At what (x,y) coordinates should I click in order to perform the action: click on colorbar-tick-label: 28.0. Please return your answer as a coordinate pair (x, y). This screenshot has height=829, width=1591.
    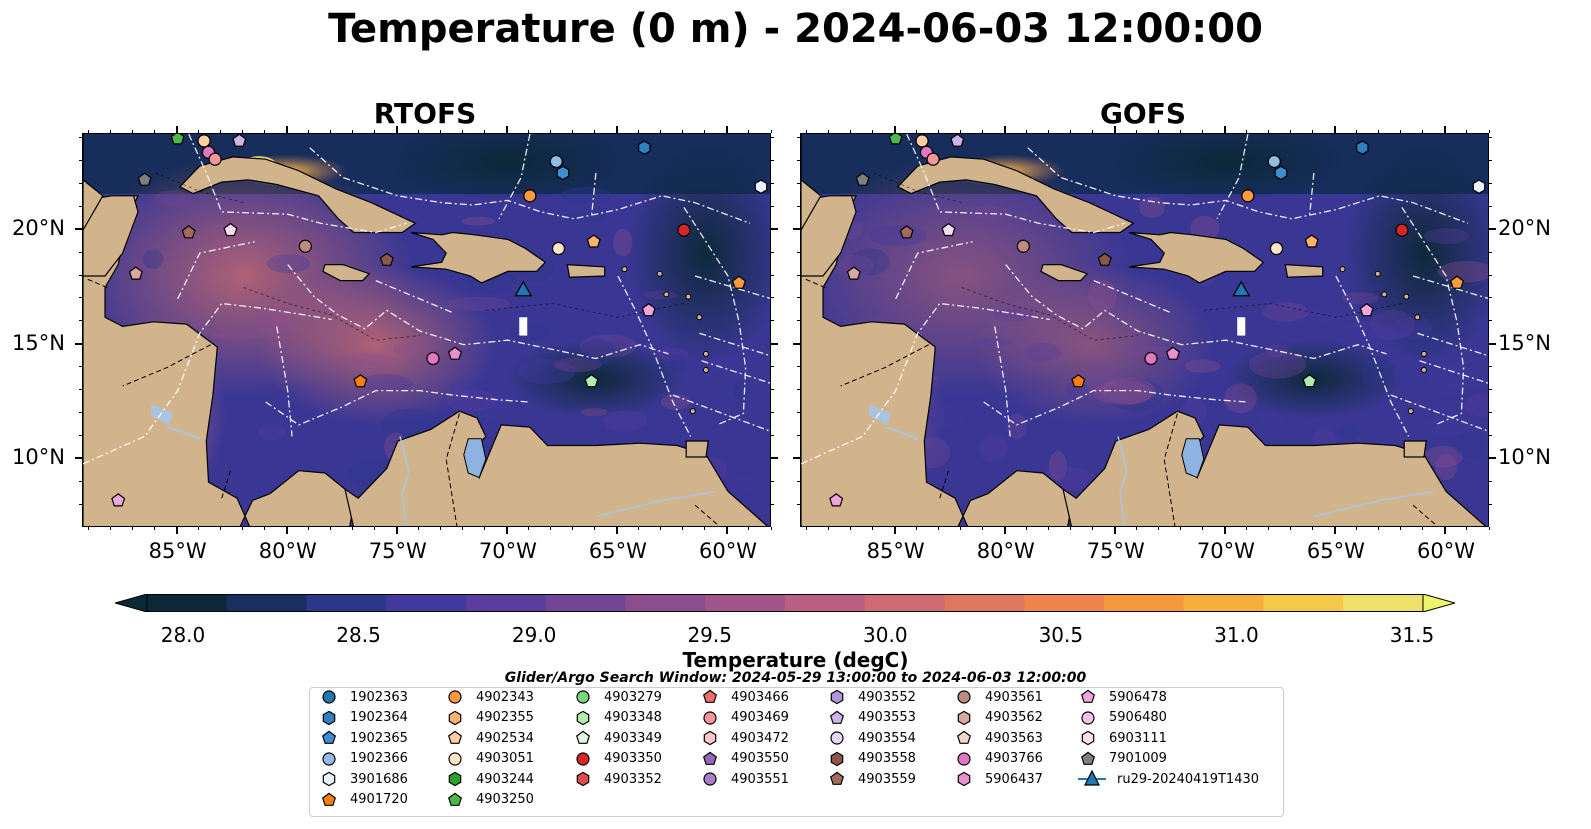
    Looking at the image, I should click on (183, 635).